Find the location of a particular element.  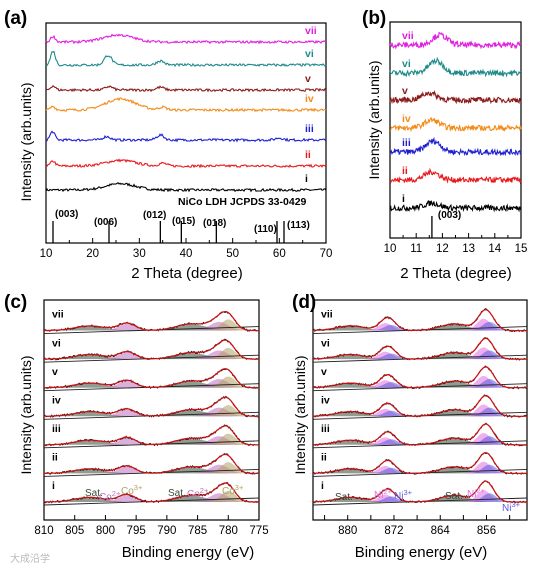

spectrum-ii is located at coordinates (151, 464).